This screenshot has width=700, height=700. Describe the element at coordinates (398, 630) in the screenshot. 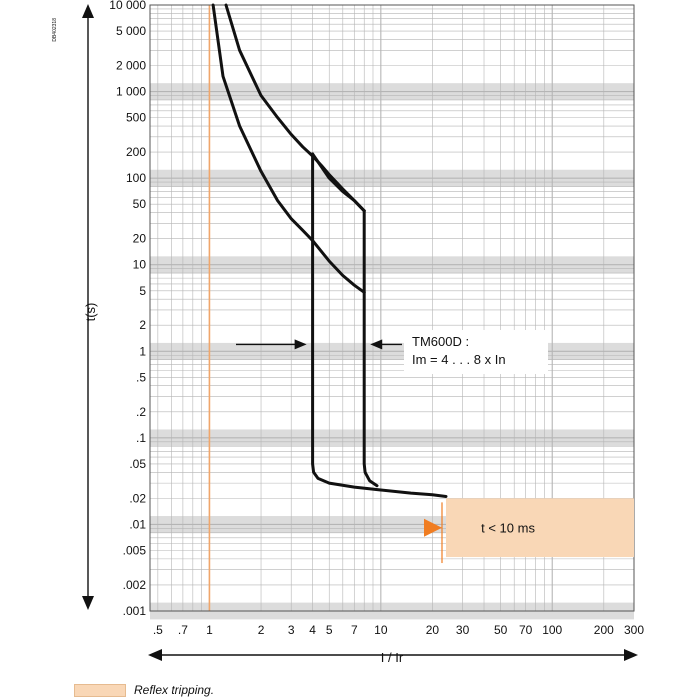

I see `x-tick-labels: .5 .7 1 2 3 4 5 7 10 20 30 50 70 100 200 300` at that location.